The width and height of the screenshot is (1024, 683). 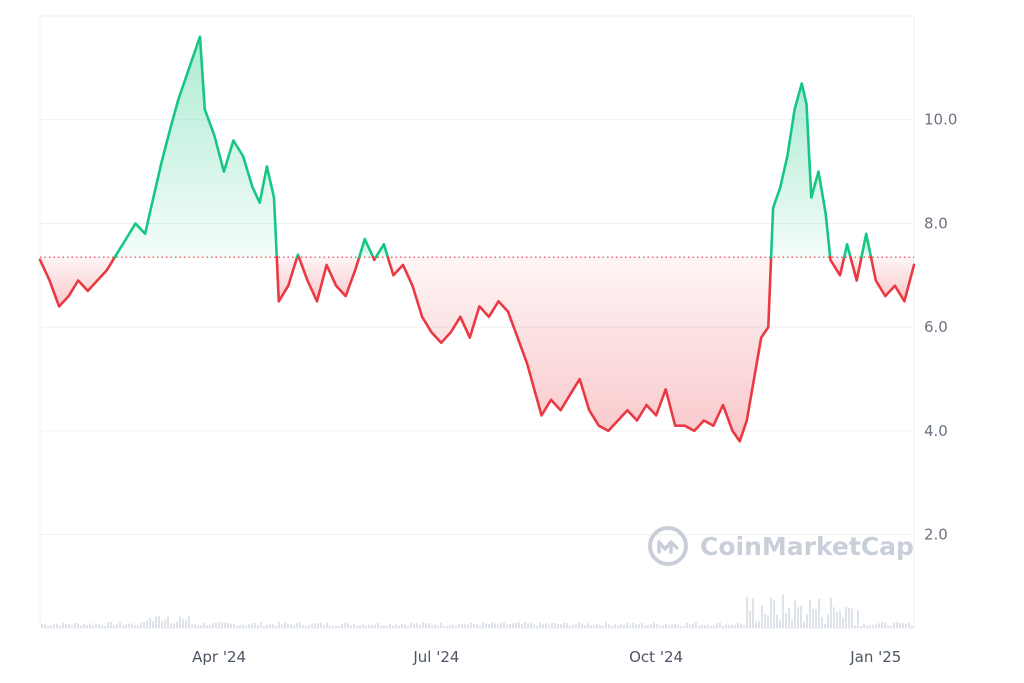 I want to click on watermark: CoinMarketCap, so click(x=781, y=546).